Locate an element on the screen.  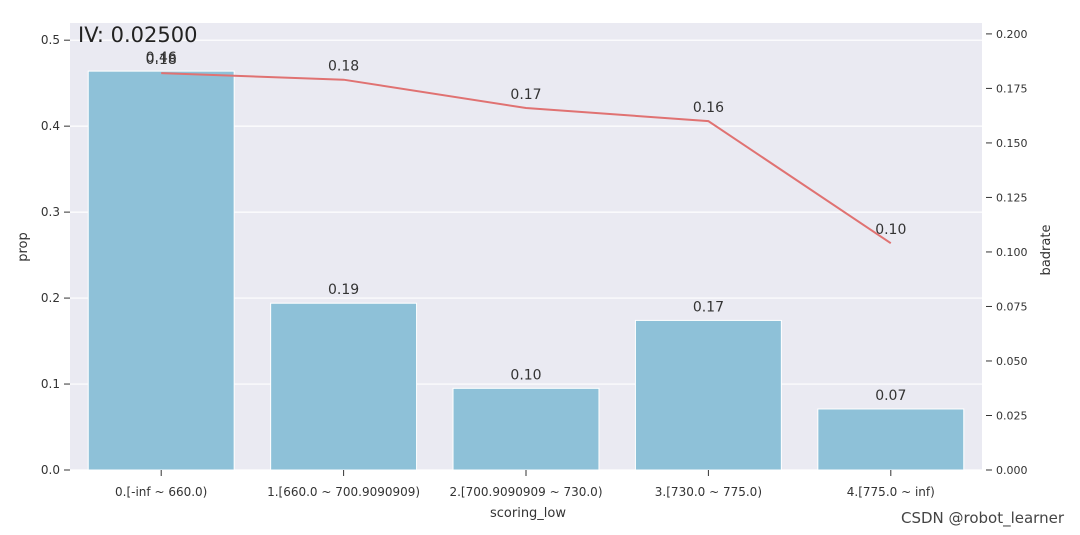
line-value-label: 0.16 is located at coordinates (708, 108).